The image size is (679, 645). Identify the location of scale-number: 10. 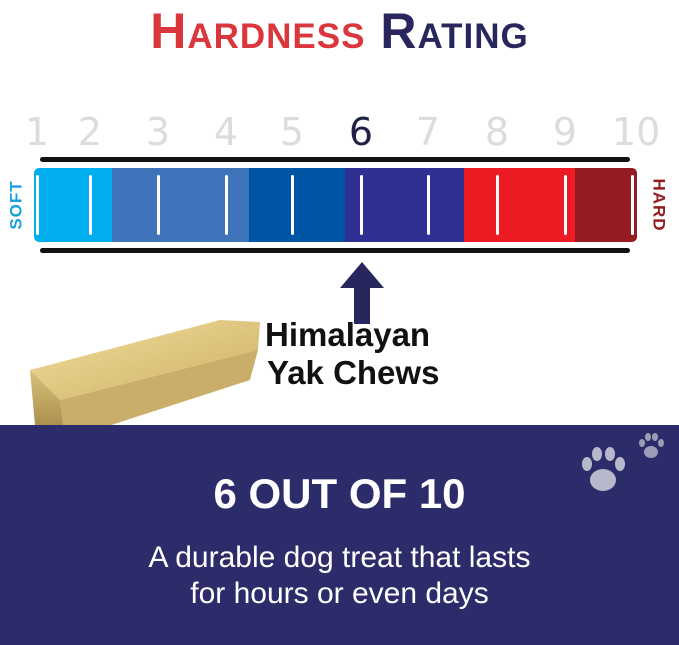
(636, 132).